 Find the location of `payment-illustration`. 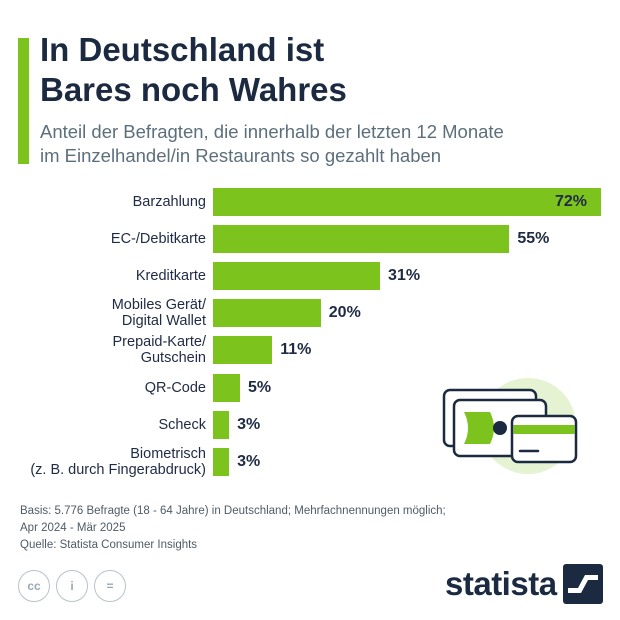

payment-illustration is located at coordinates (510, 426).